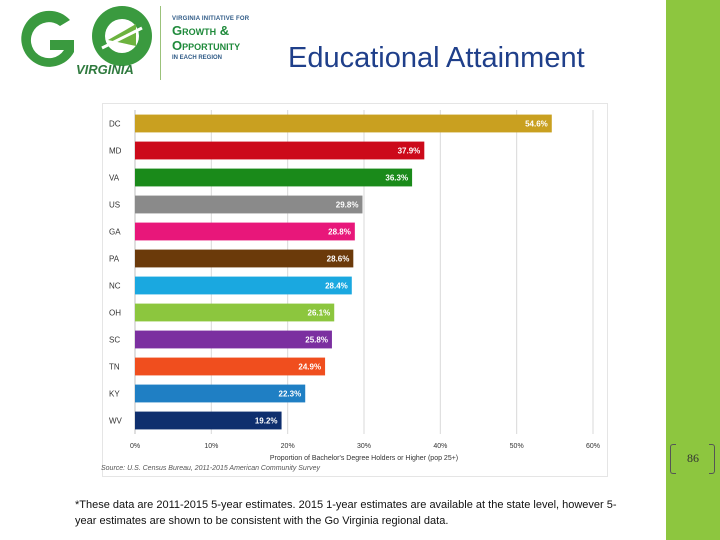 The image size is (720, 540). What do you see at coordinates (274, 177) in the screenshot?
I see `bar-va` at bounding box center [274, 177].